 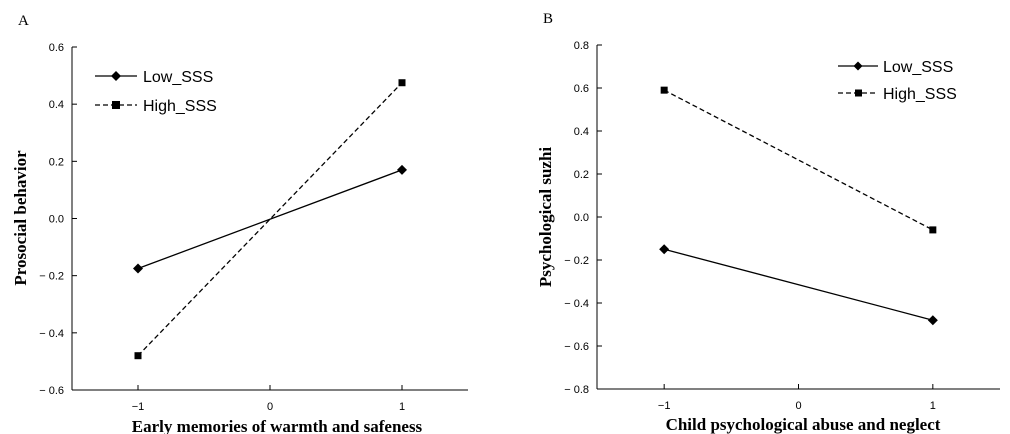 I want to click on series-line-high-sss, so click(x=798, y=160).